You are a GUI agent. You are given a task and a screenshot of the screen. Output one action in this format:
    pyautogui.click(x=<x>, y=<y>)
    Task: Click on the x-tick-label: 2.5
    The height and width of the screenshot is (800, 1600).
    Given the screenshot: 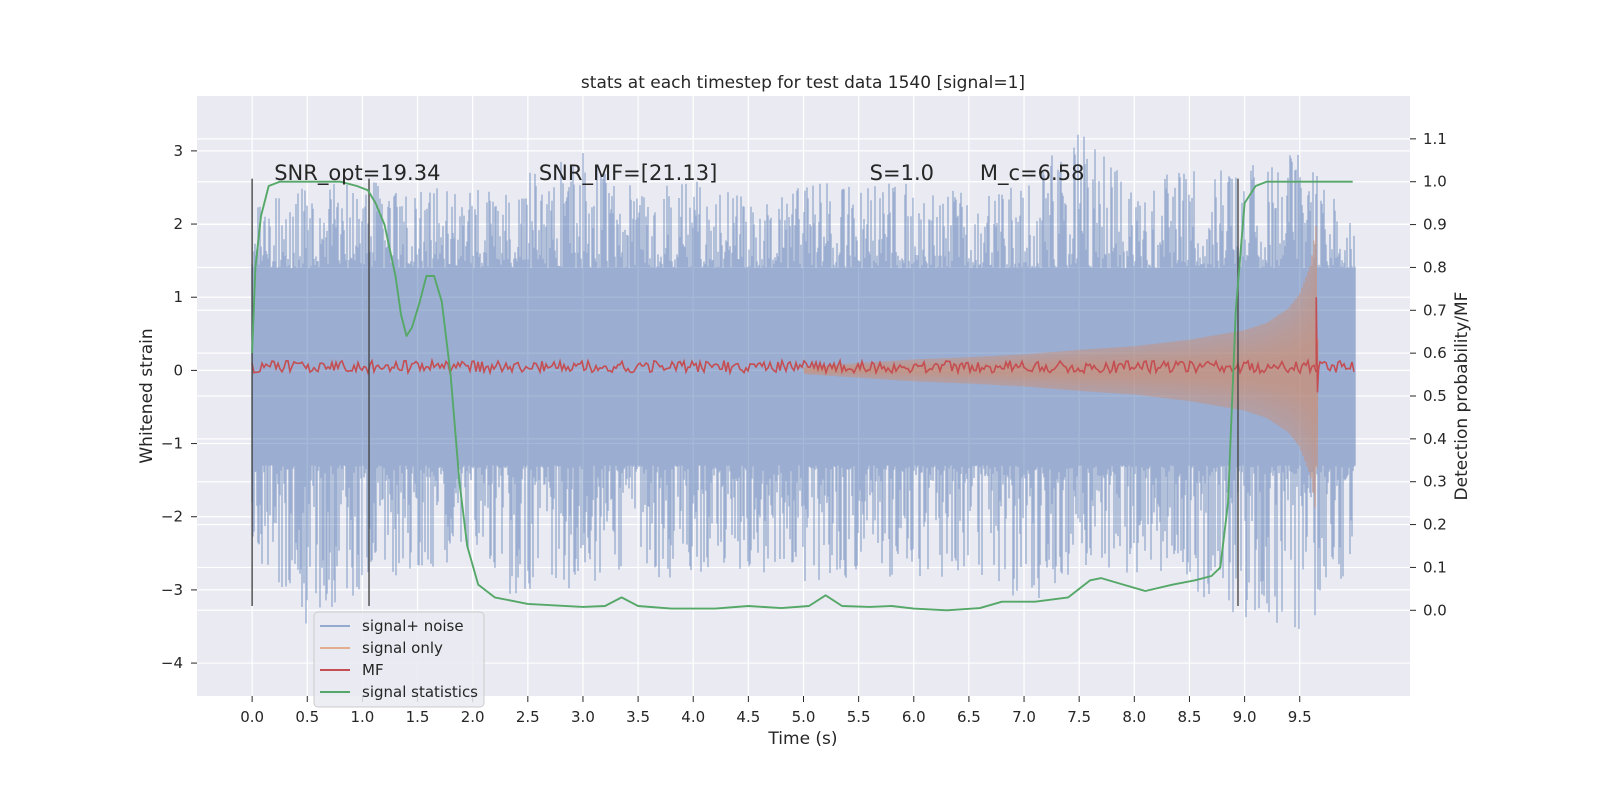 What is the action you would take?
    pyautogui.click(x=528, y=717)
    